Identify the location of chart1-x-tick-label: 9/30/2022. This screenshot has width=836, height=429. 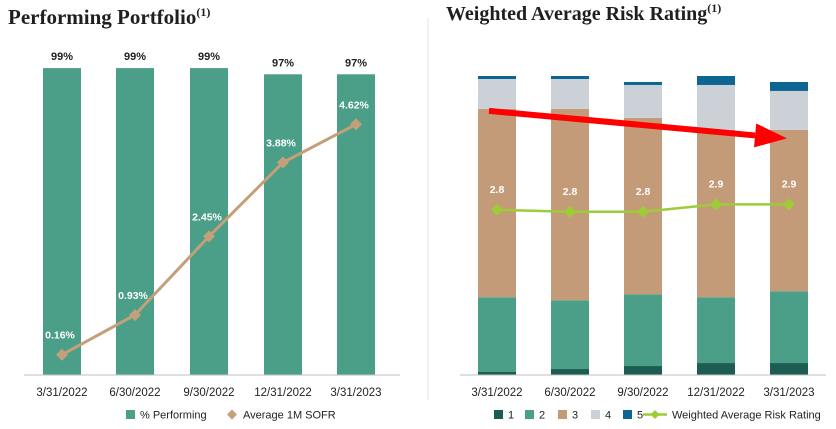
(208, 393).